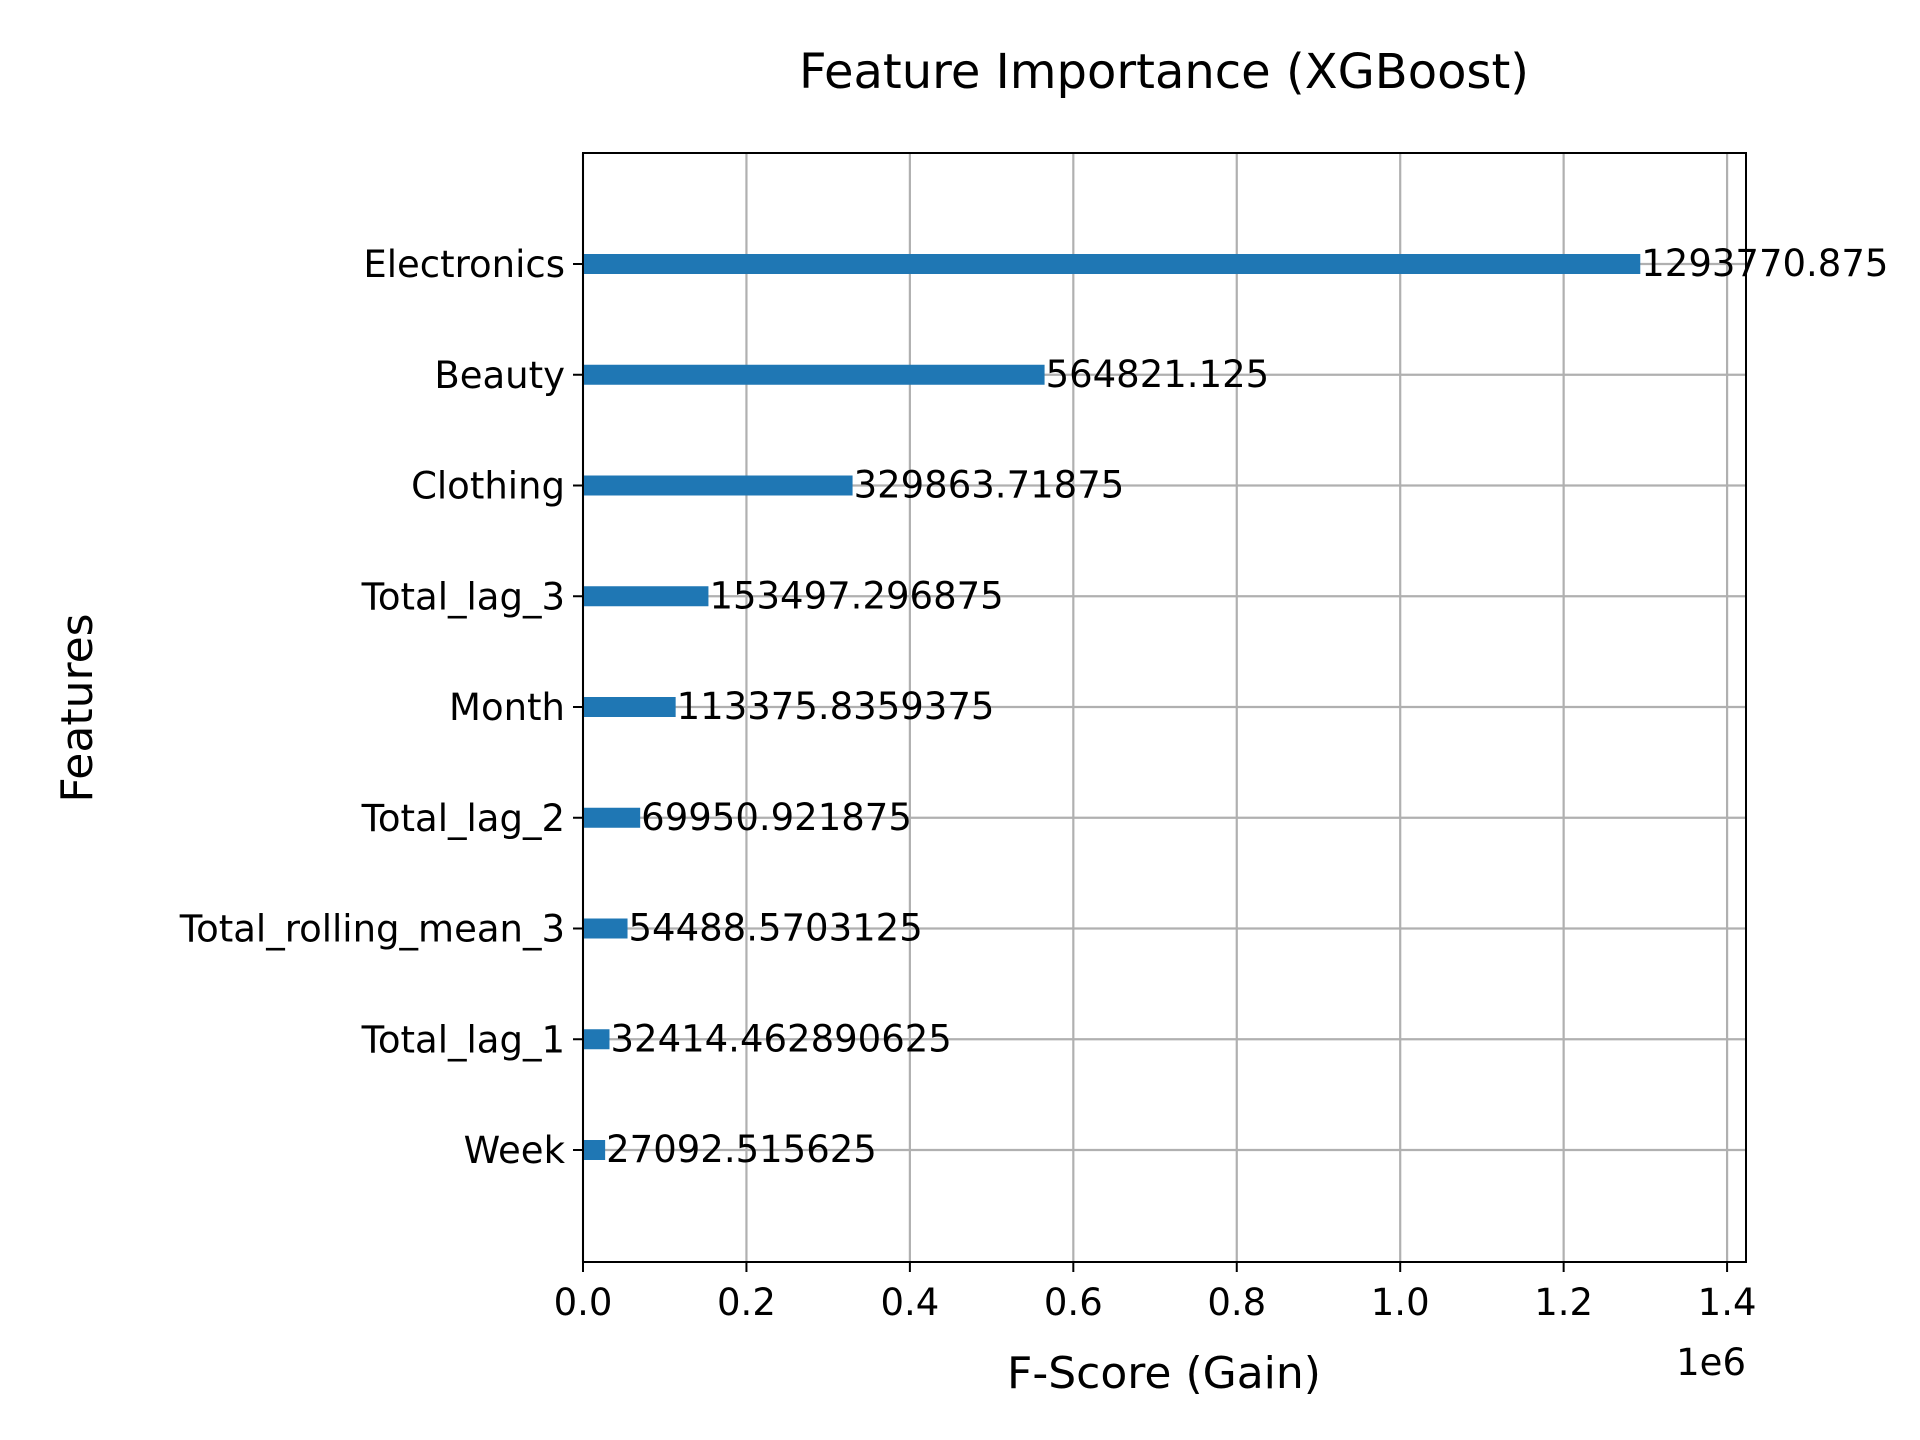  Describe the element at coordinates (464, 264) in the screenshot. I see `y-tick-label: Electronics` at that location.